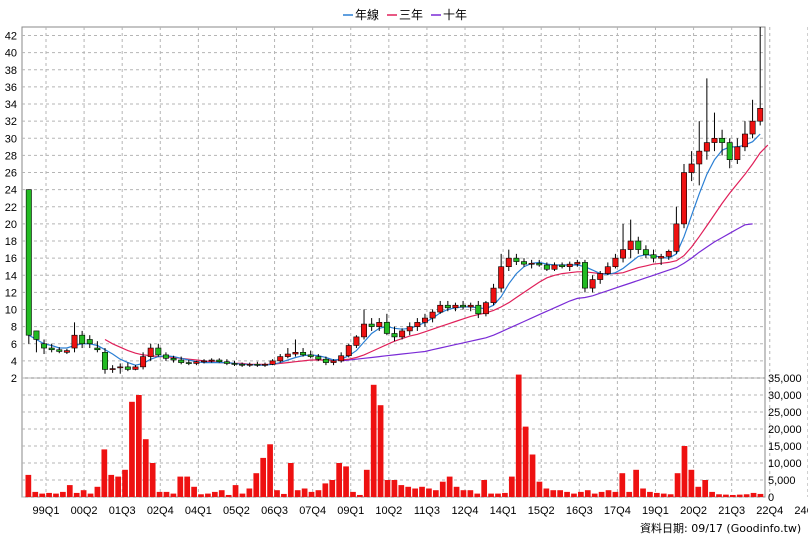  Describe the element at coordinates (785, 447) in the screenshot. I see `volume-tick-label: 15,000` at that location.